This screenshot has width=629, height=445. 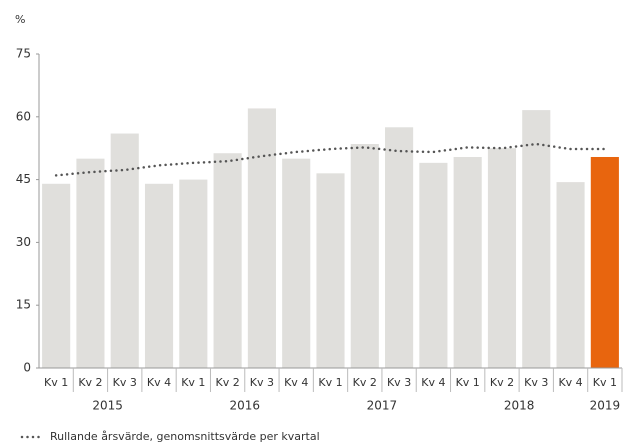 I want to click on y-tick-label: 30, so click(x=23, y=242).